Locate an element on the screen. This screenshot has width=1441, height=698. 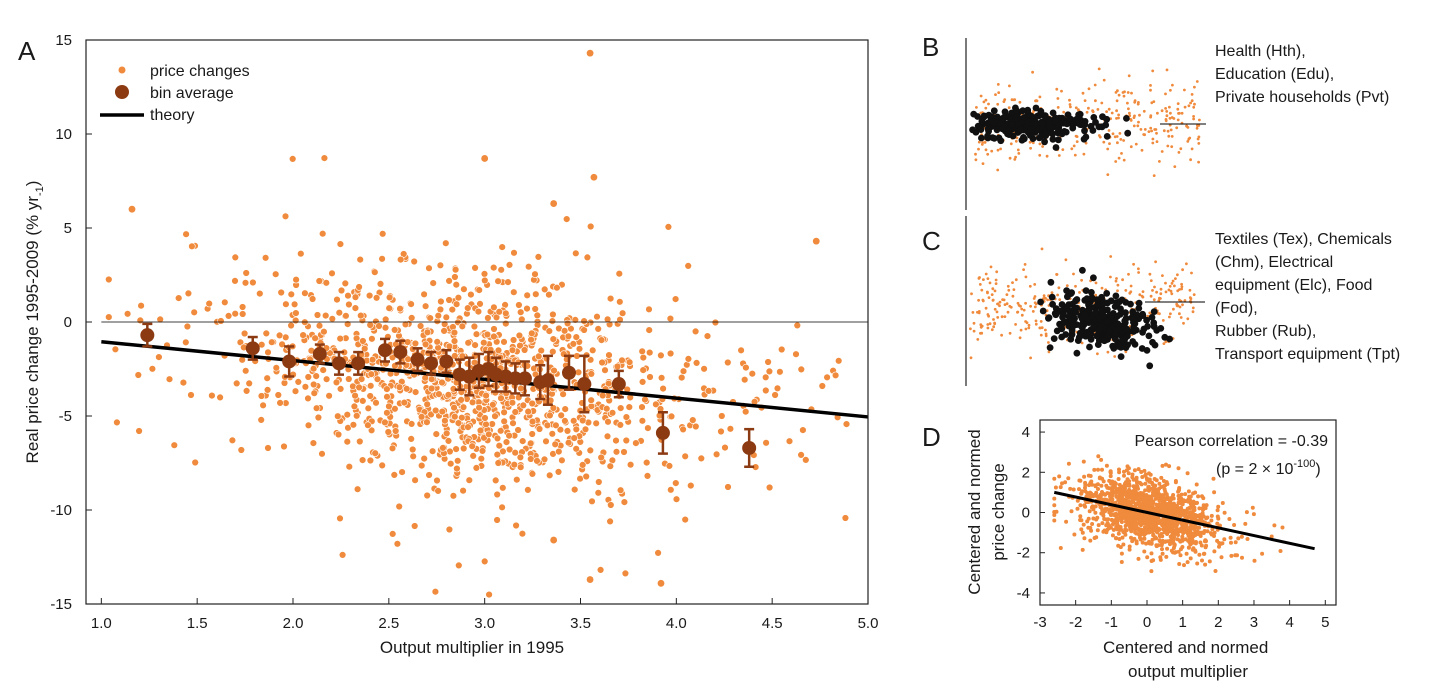
panel-a-x-label: Output multiplier in 1995 is located at coordinates (472, 647).